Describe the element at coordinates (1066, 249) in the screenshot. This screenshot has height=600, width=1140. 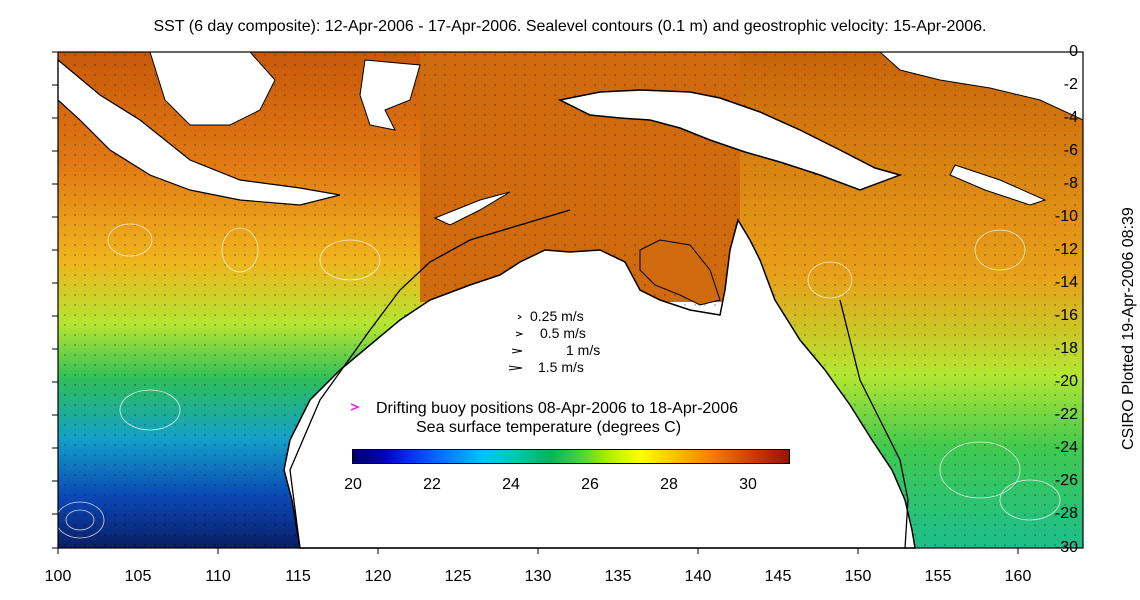
I see `y-tick-label: -12` at that location.